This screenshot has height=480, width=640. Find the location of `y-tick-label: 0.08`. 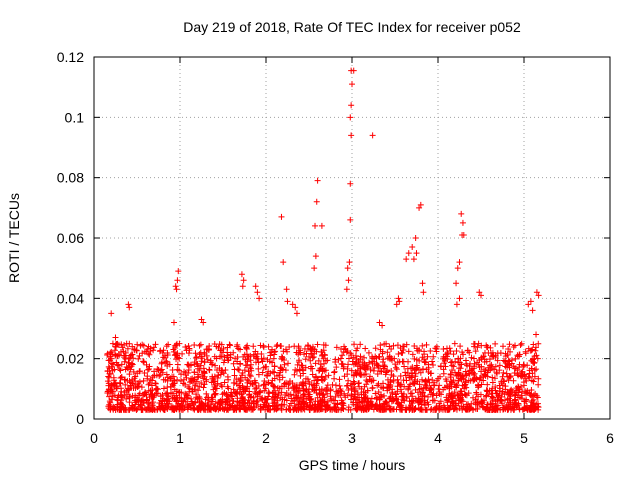

y-tick-label: 0.08 is located at coordinates (70, 178).